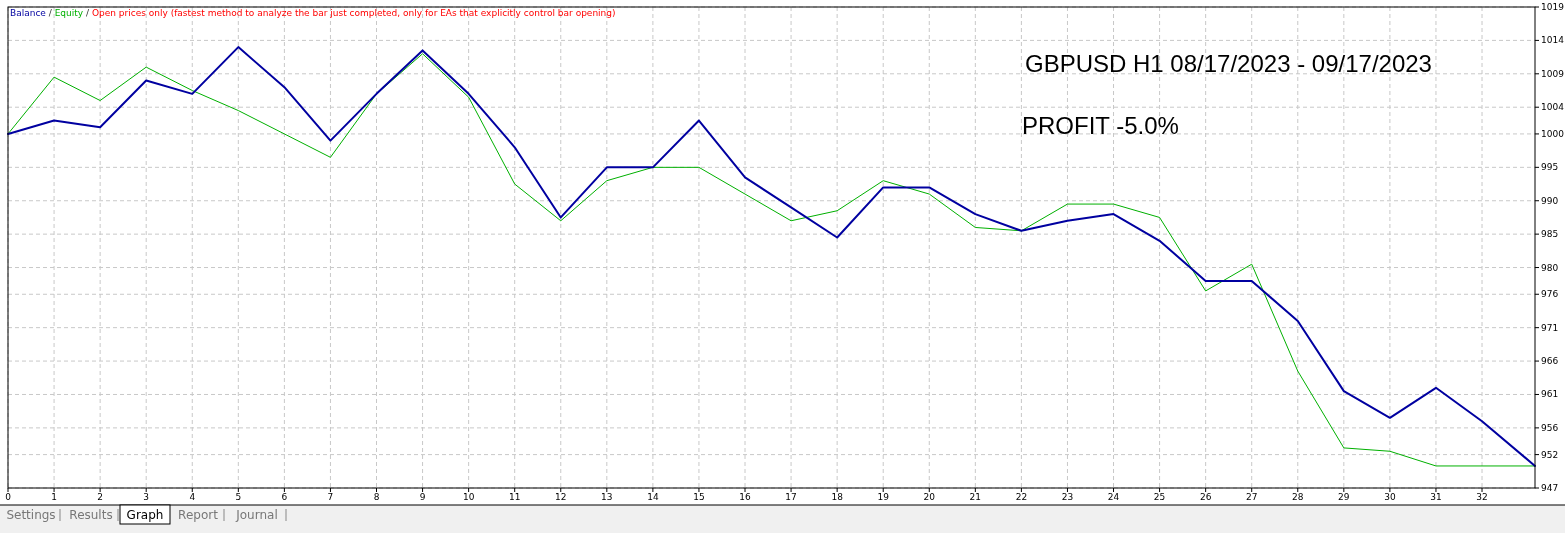 The height and width of the screenshot is (533, 1565). Describe the element at coordinates (330, 497) in the screenshot. I see `x-tick-label: 7` at that location.